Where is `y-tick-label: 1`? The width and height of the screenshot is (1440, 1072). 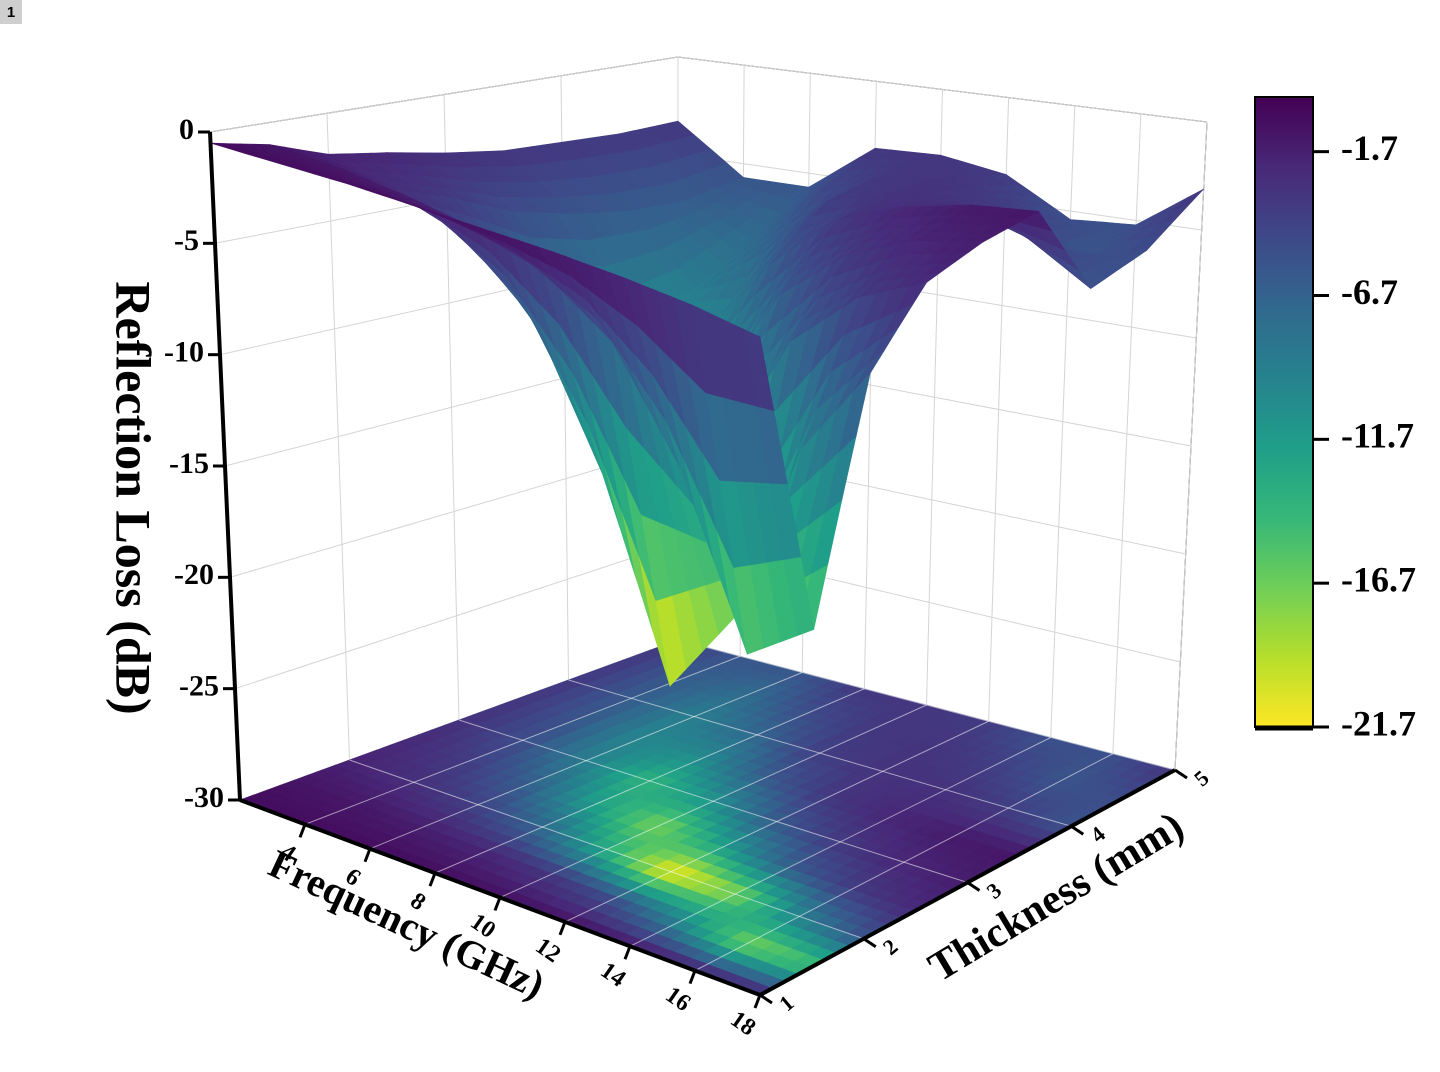 y-tick-label: 1 is located at coordinates (786, 1003).